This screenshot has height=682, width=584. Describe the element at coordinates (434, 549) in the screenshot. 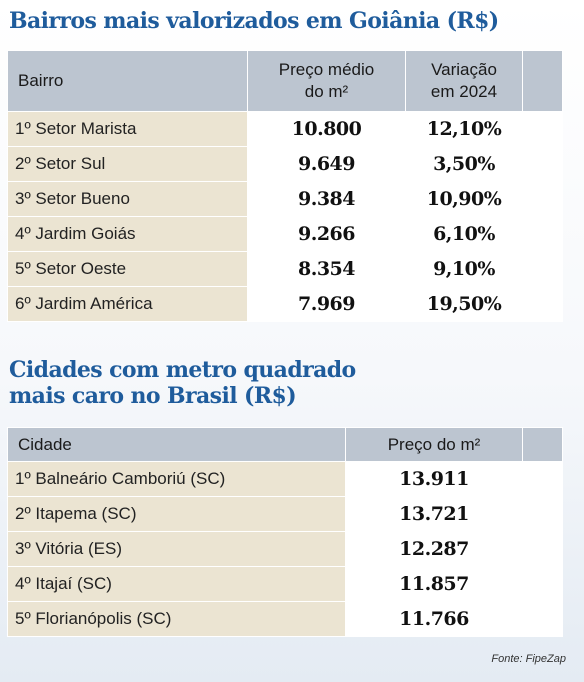

I see `cidade-preco: 12.287` at that location.